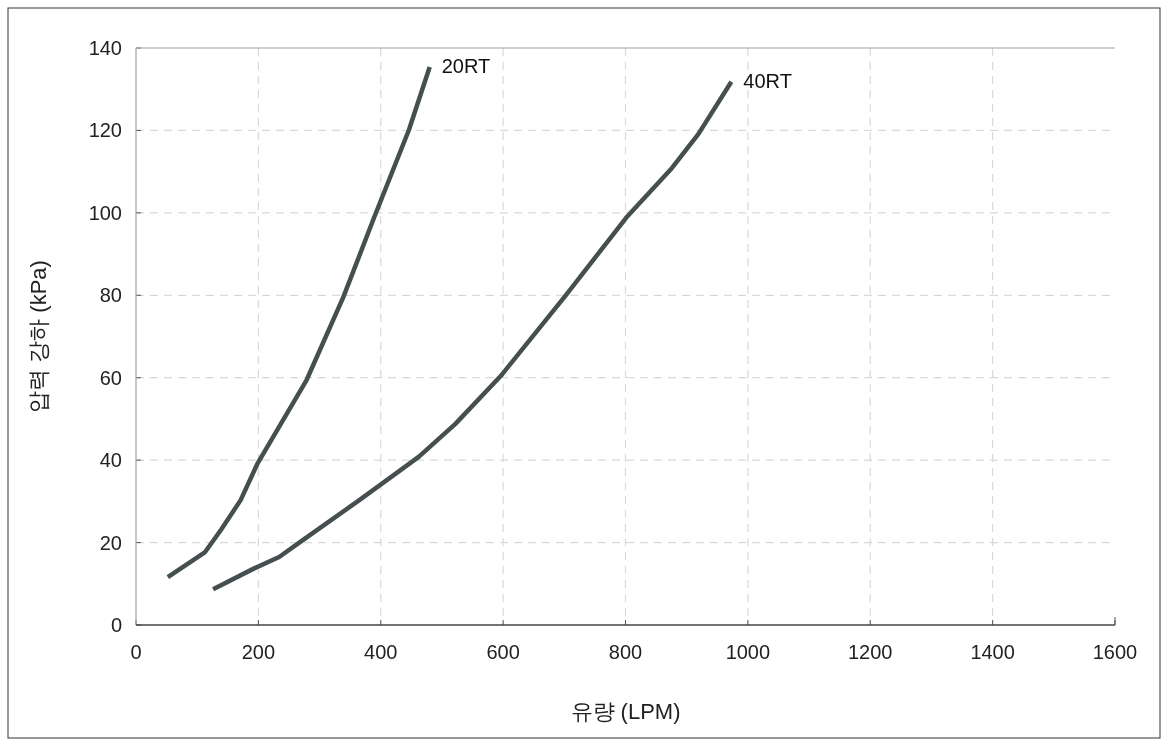 This screenshot has width=1169, height=746. Describe the element at coordinates (116, 625) in the screenshot. I see `y-tick-label: 0` at that location.